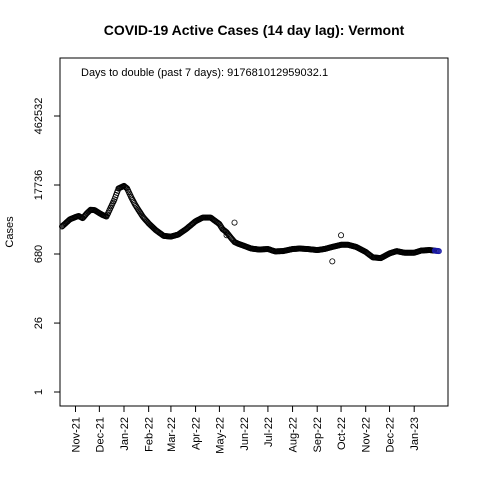 The height and width of the screenshot is (480, 480). Describe the element at coordinates (39, 392) in the screenshot. I see `y-tick-label: 1` at that location.